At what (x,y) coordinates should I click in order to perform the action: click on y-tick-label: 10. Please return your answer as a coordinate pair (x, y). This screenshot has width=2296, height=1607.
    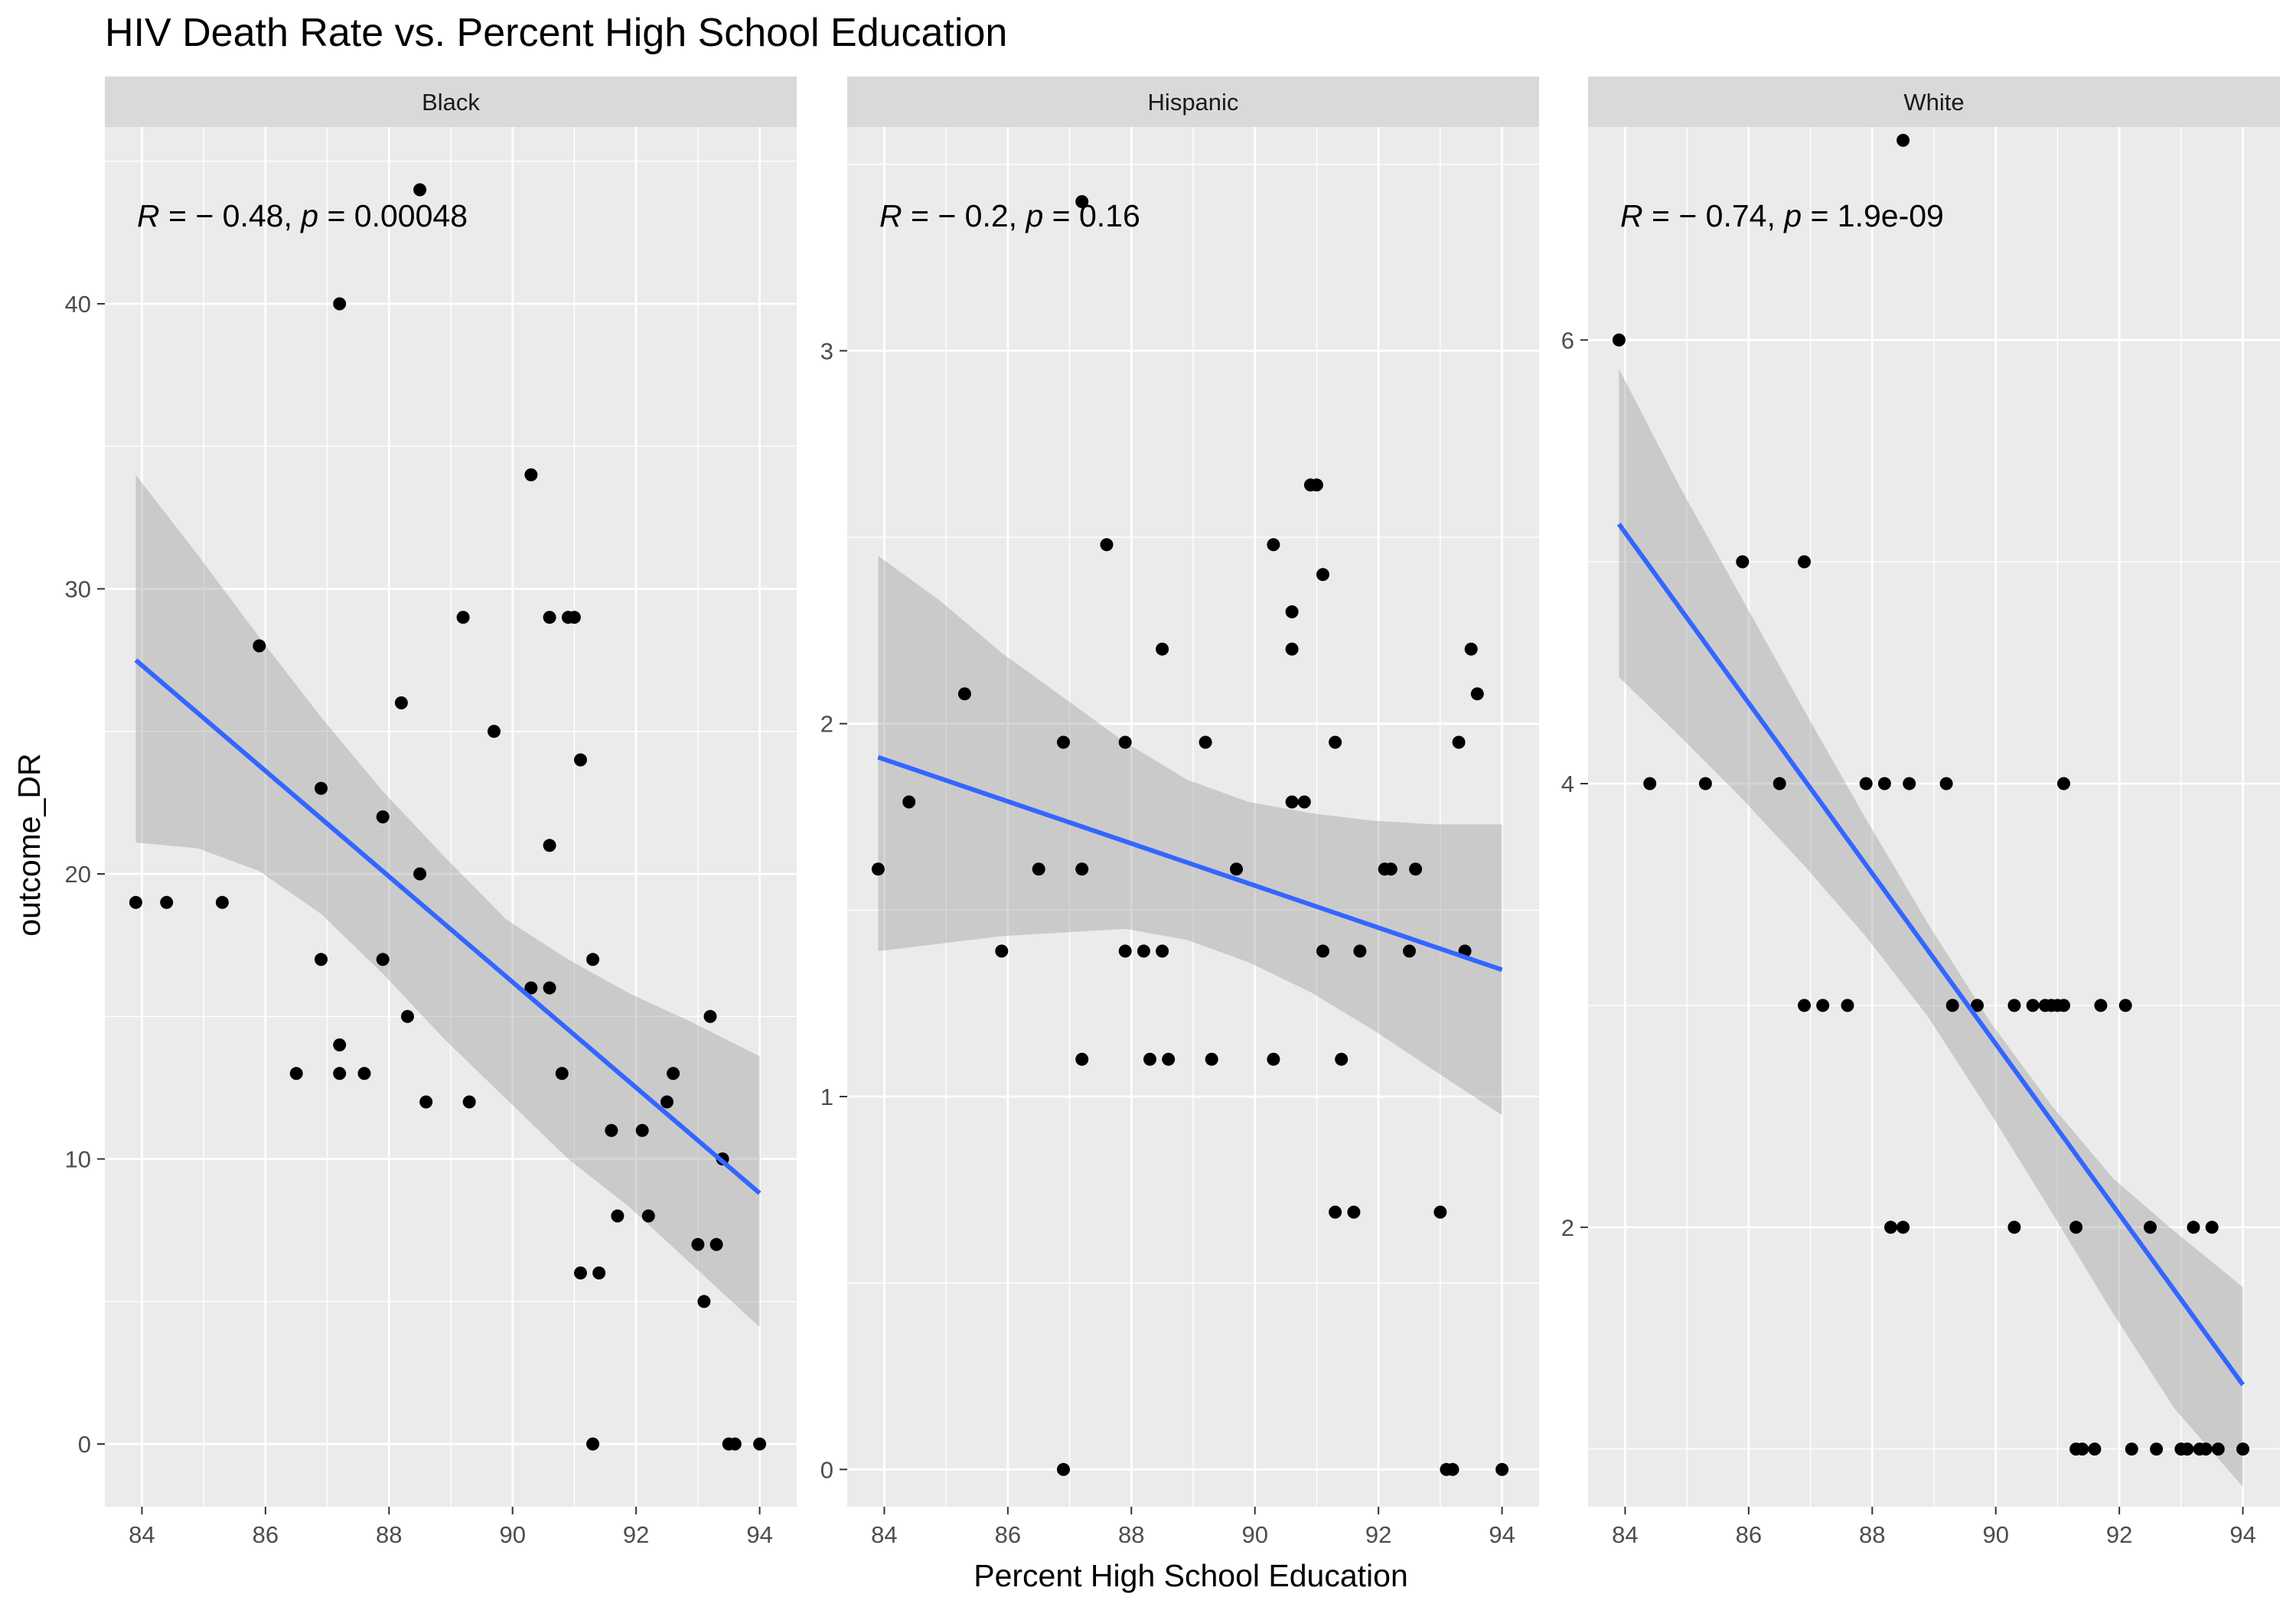
    Looking at the image, I should click on (78, 1159).